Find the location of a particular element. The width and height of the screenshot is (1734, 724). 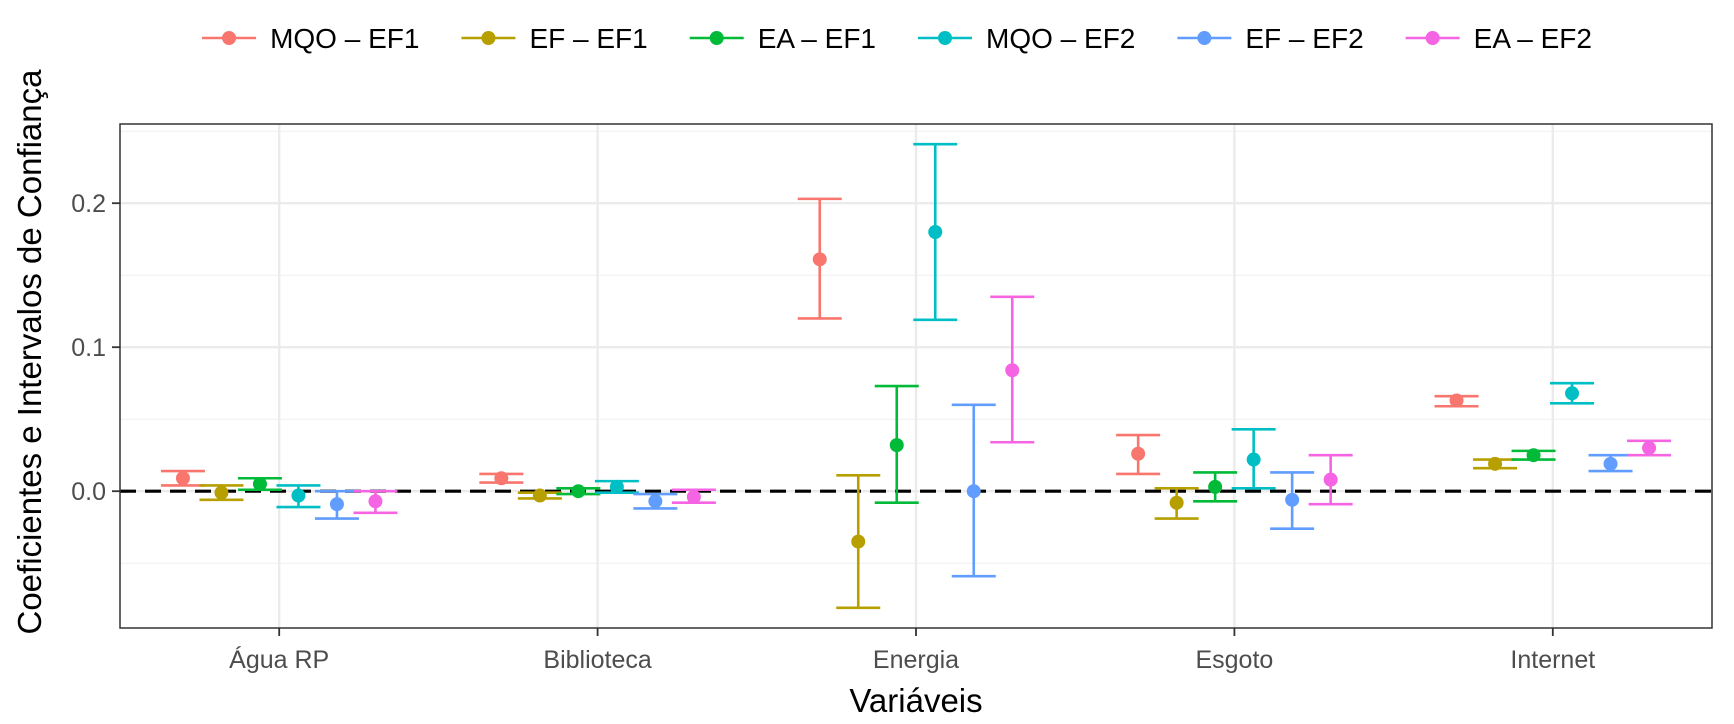

errorbar-mqo-ef1-agua-rp is located at coordinates (182, 478).